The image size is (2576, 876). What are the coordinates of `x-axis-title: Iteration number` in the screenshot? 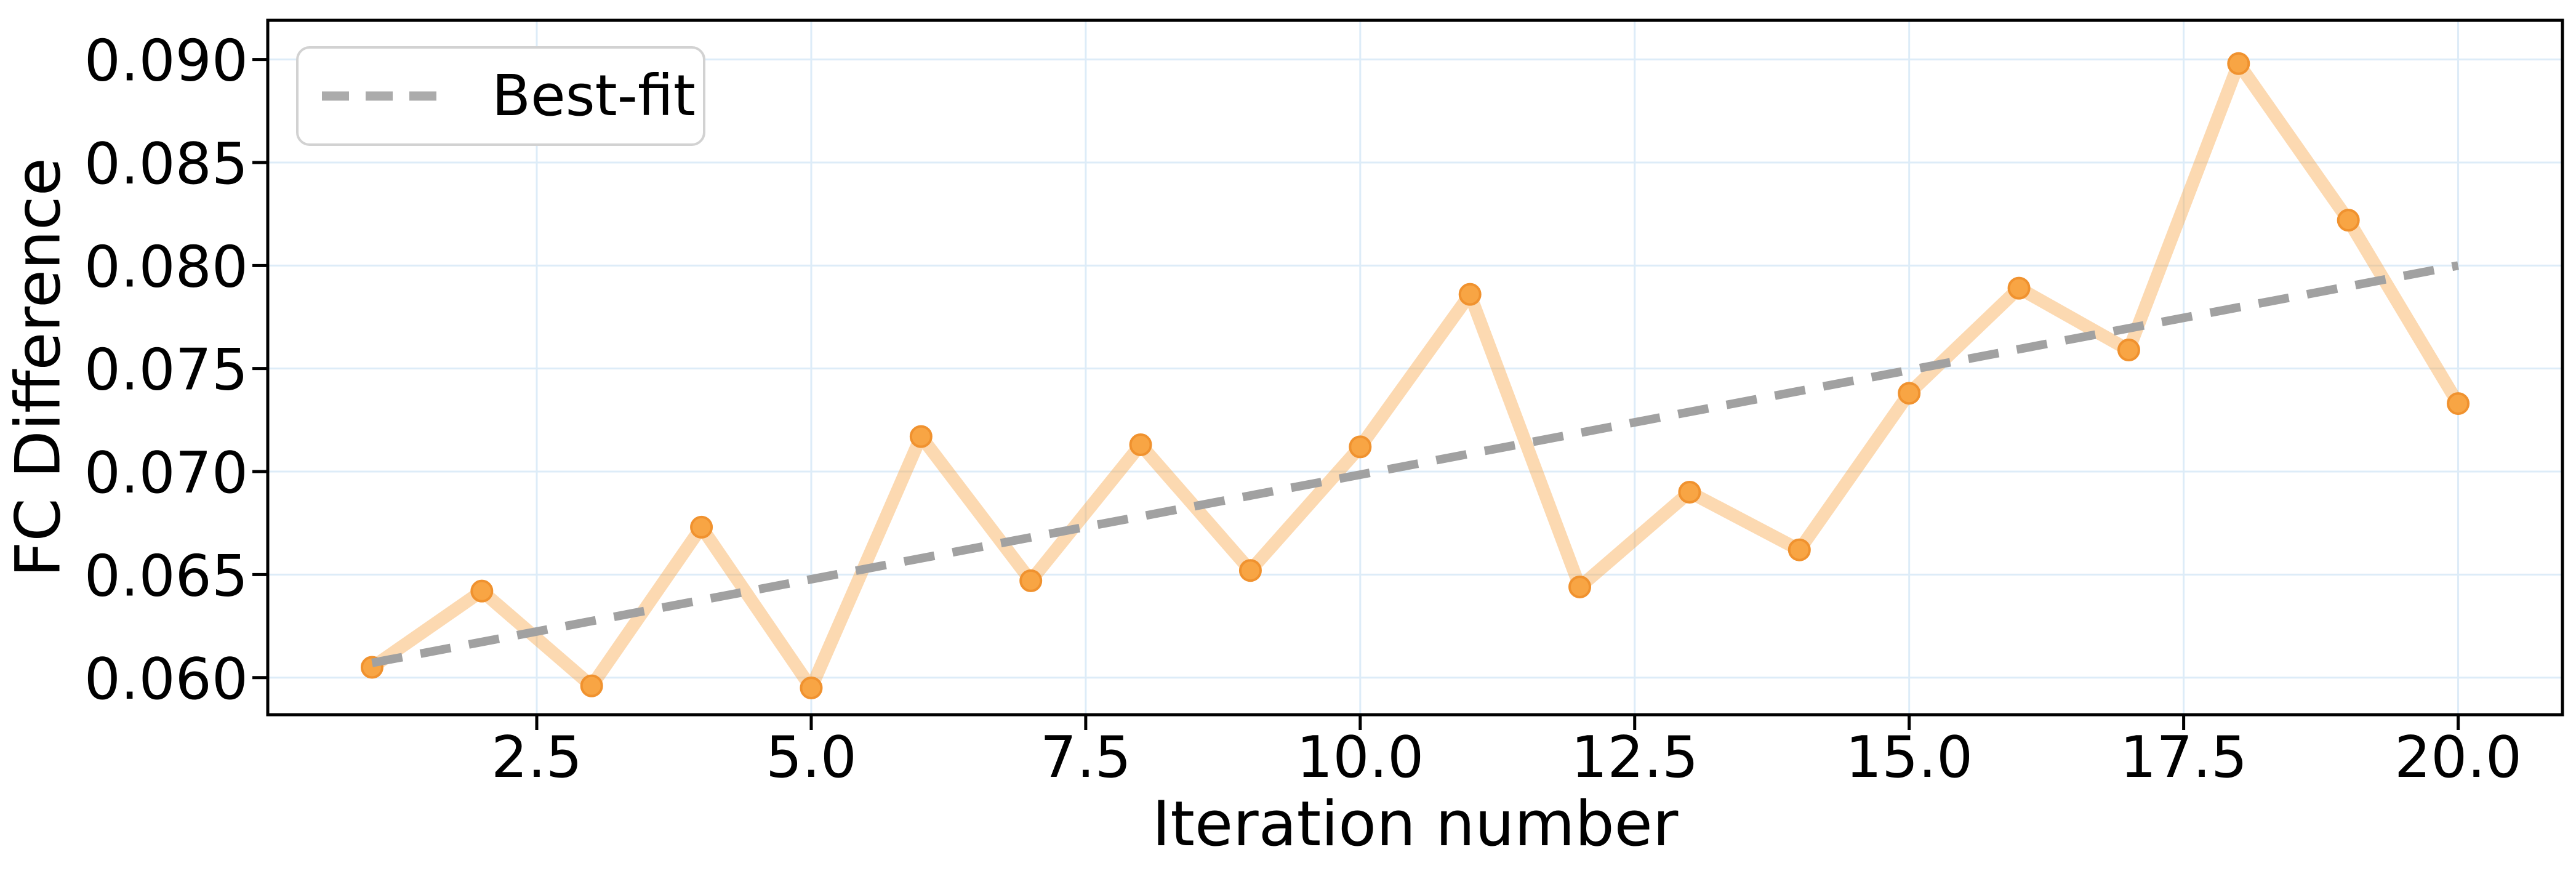 It's located at (1415, 824).